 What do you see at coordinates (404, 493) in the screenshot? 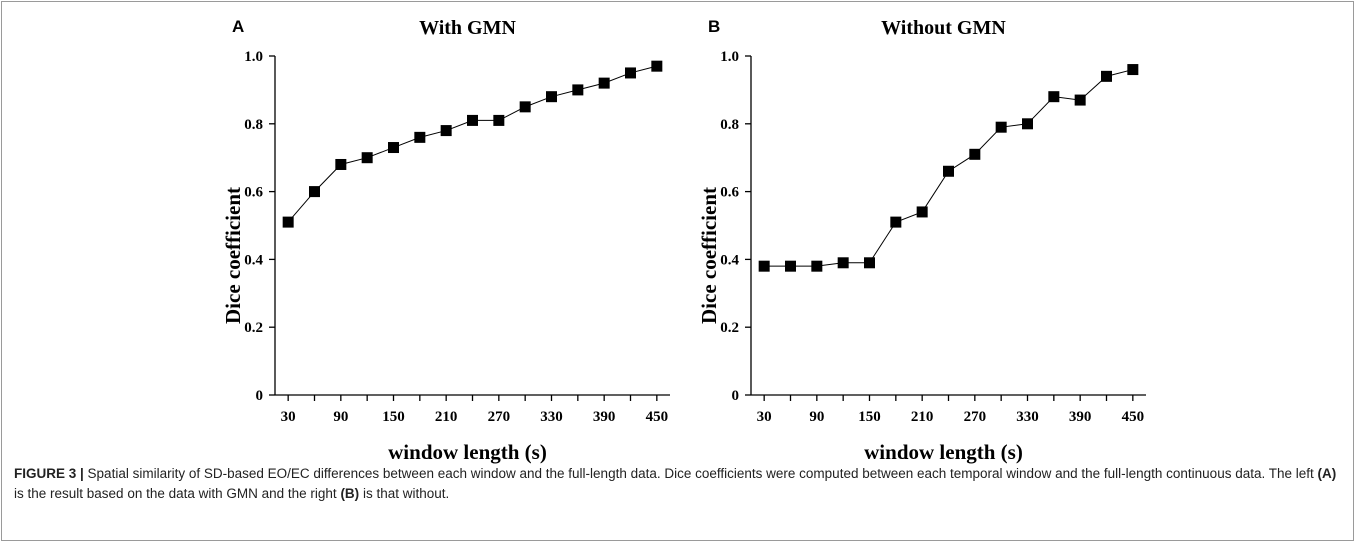
I see `caption-text-3: is that without.` at bounding box center [404, 493].